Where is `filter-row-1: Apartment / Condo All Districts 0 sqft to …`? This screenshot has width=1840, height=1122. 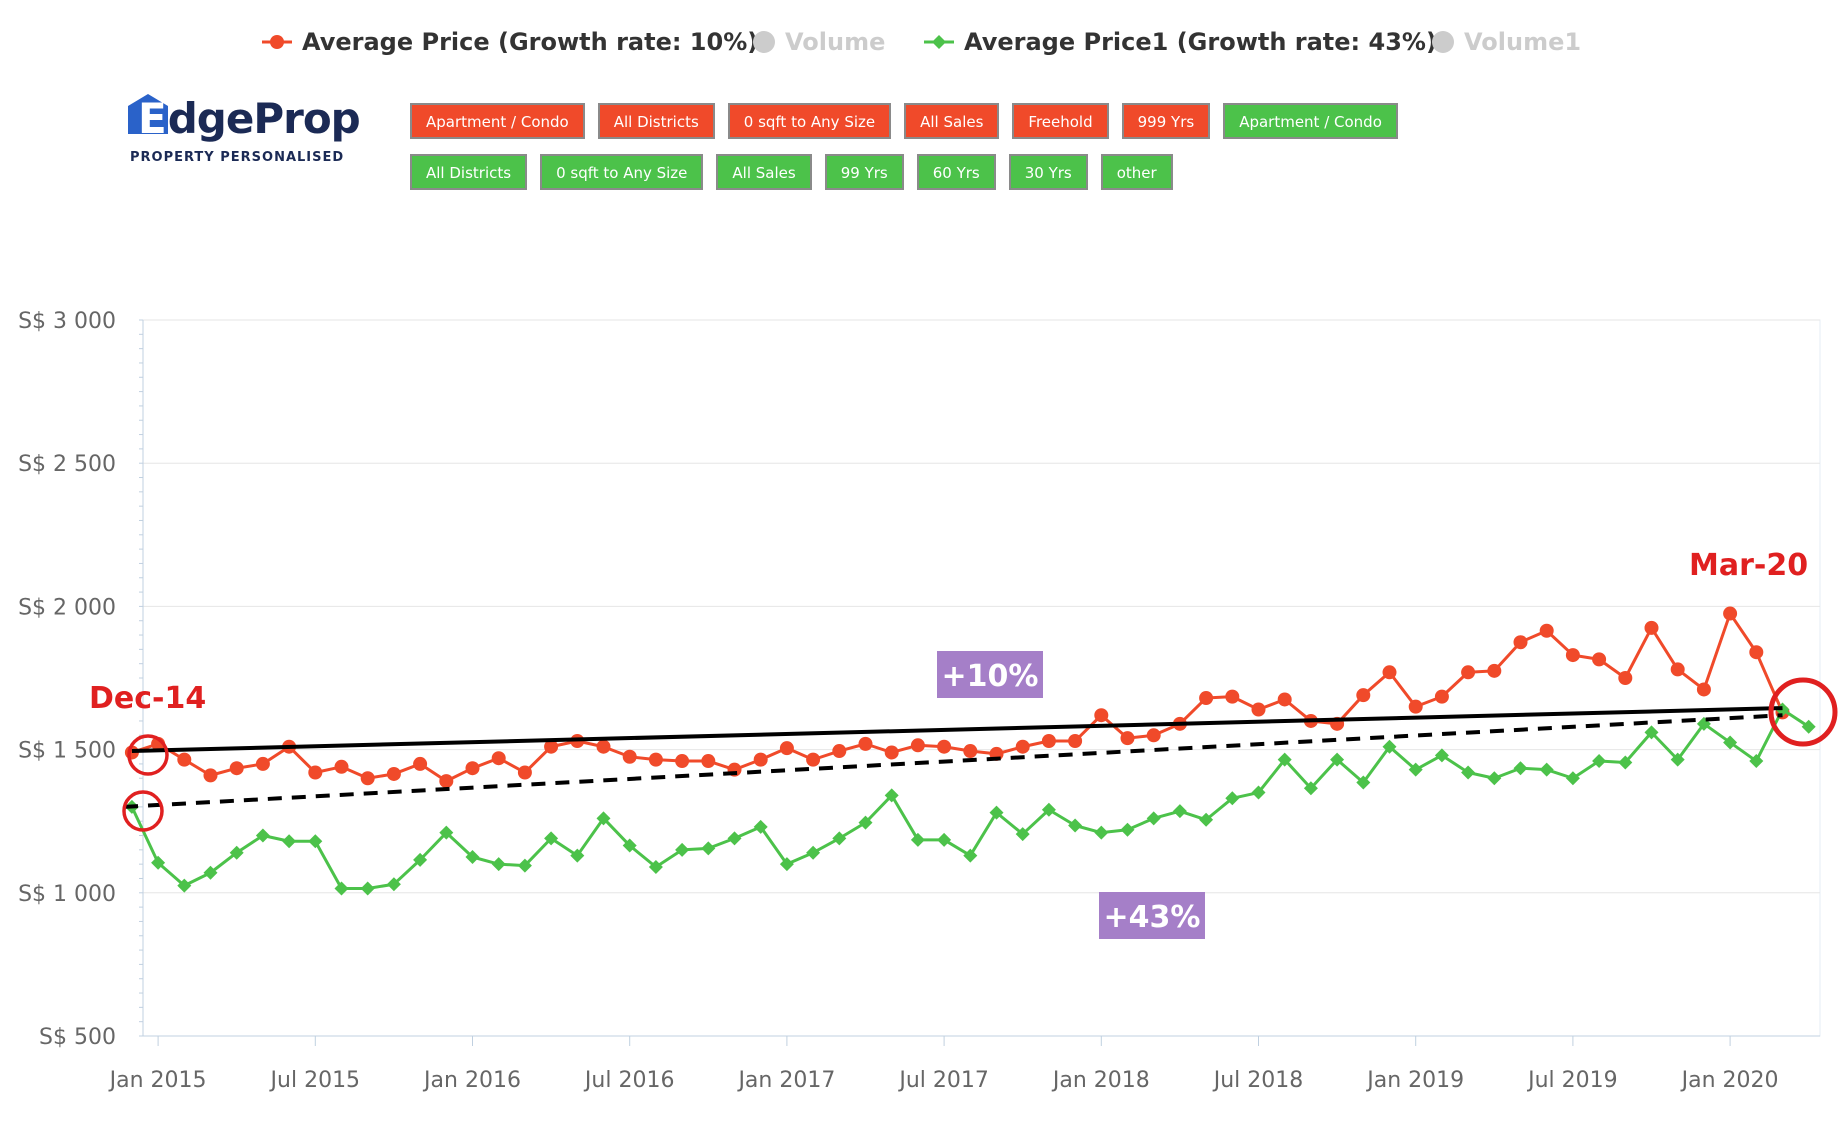
filter-row-1: Apartment / Condo All Districts 0 sqft to … is located at coordinates (960, 121).